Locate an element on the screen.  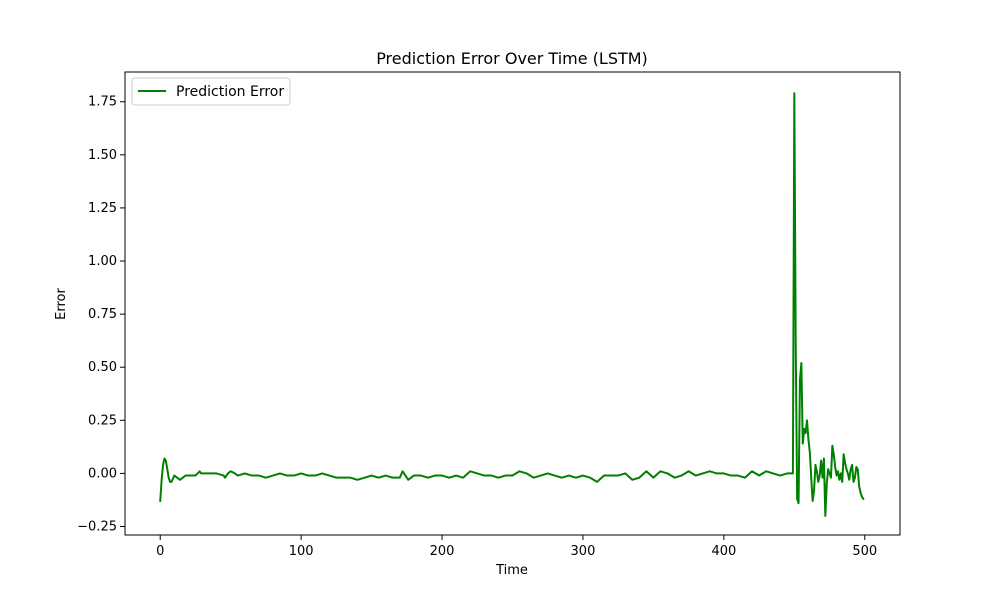
y-tick-label: 0.00 is located at coordinates (102, 473).